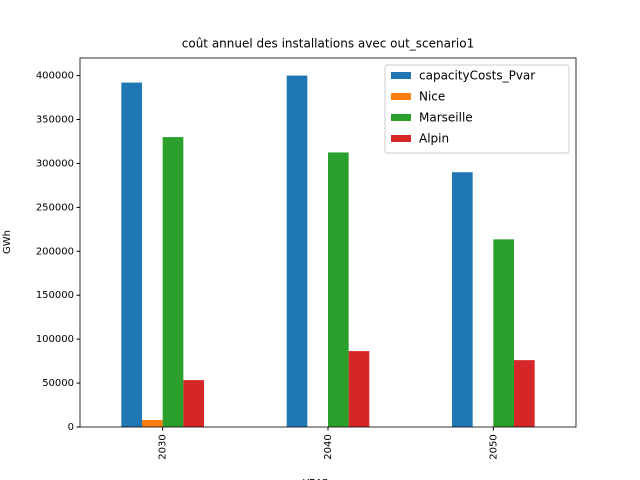  Describe the element at coordinates (55, 207) in the screenshot. I see `y-tick-label: 250000` at that location.